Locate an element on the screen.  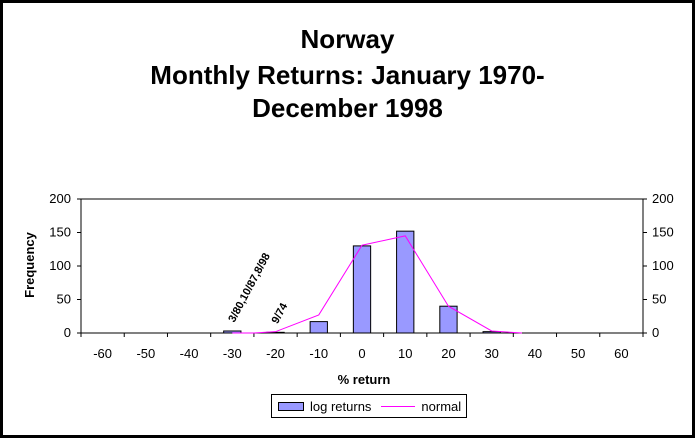
y2-tick-label: 0 is located at coordinates (655, 332).